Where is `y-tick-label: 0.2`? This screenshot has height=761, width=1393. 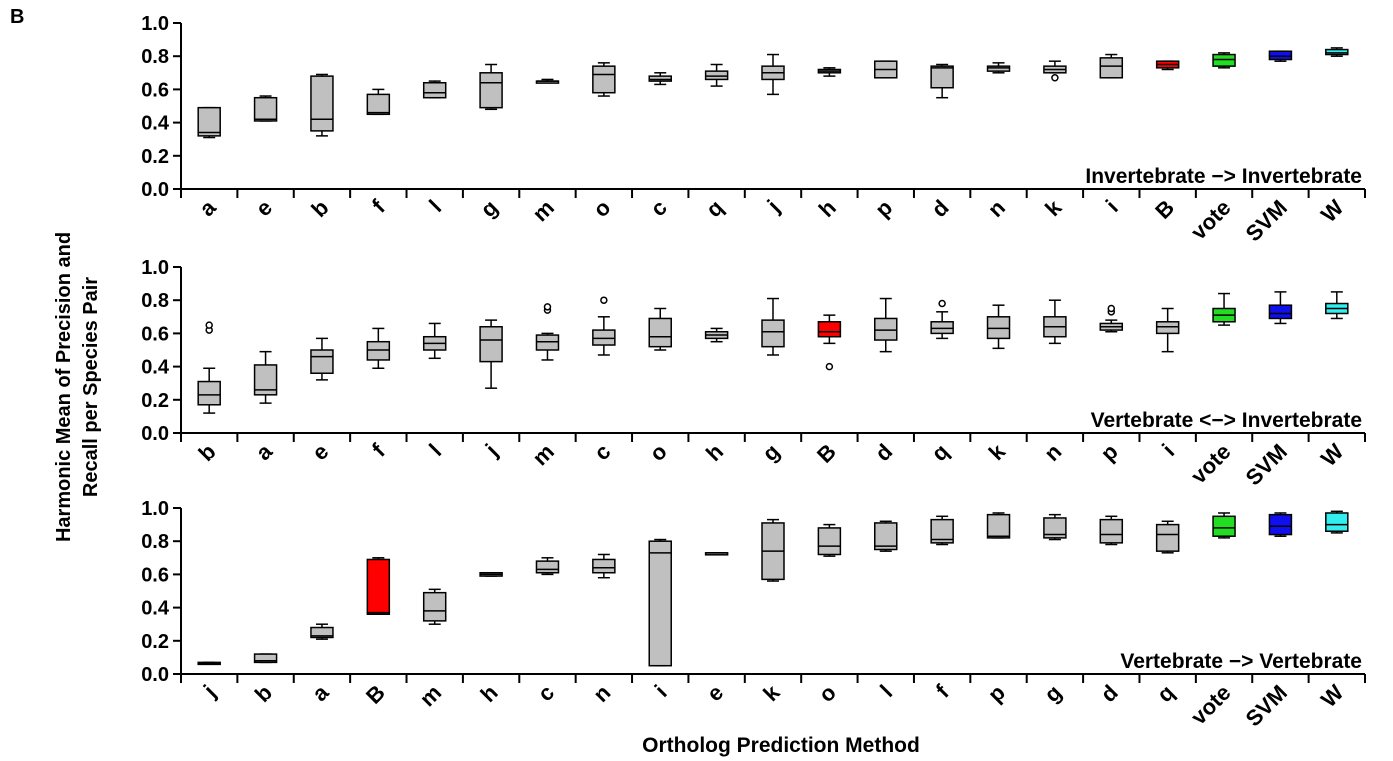 y-tick-label: 0.2 is located at coordinates (155, 642).